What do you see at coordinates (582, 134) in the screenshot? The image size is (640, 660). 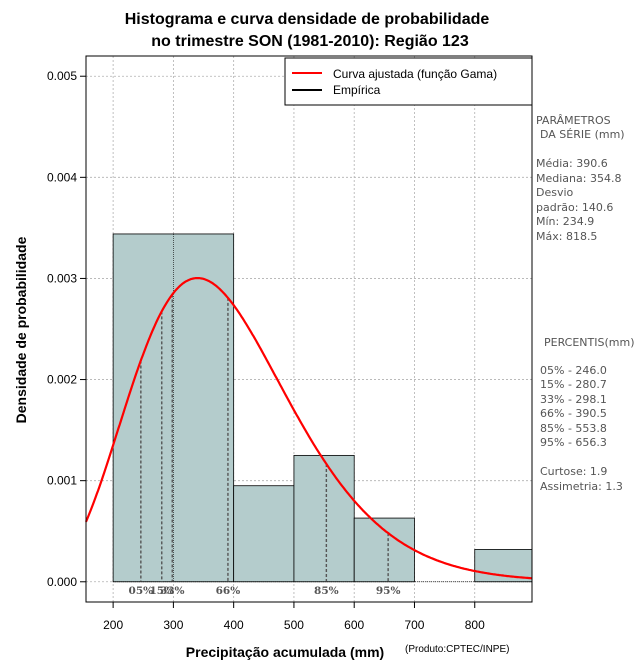 I see `params-title-2: DA SÉRIE (mm)` at bounding box center [582, 134].